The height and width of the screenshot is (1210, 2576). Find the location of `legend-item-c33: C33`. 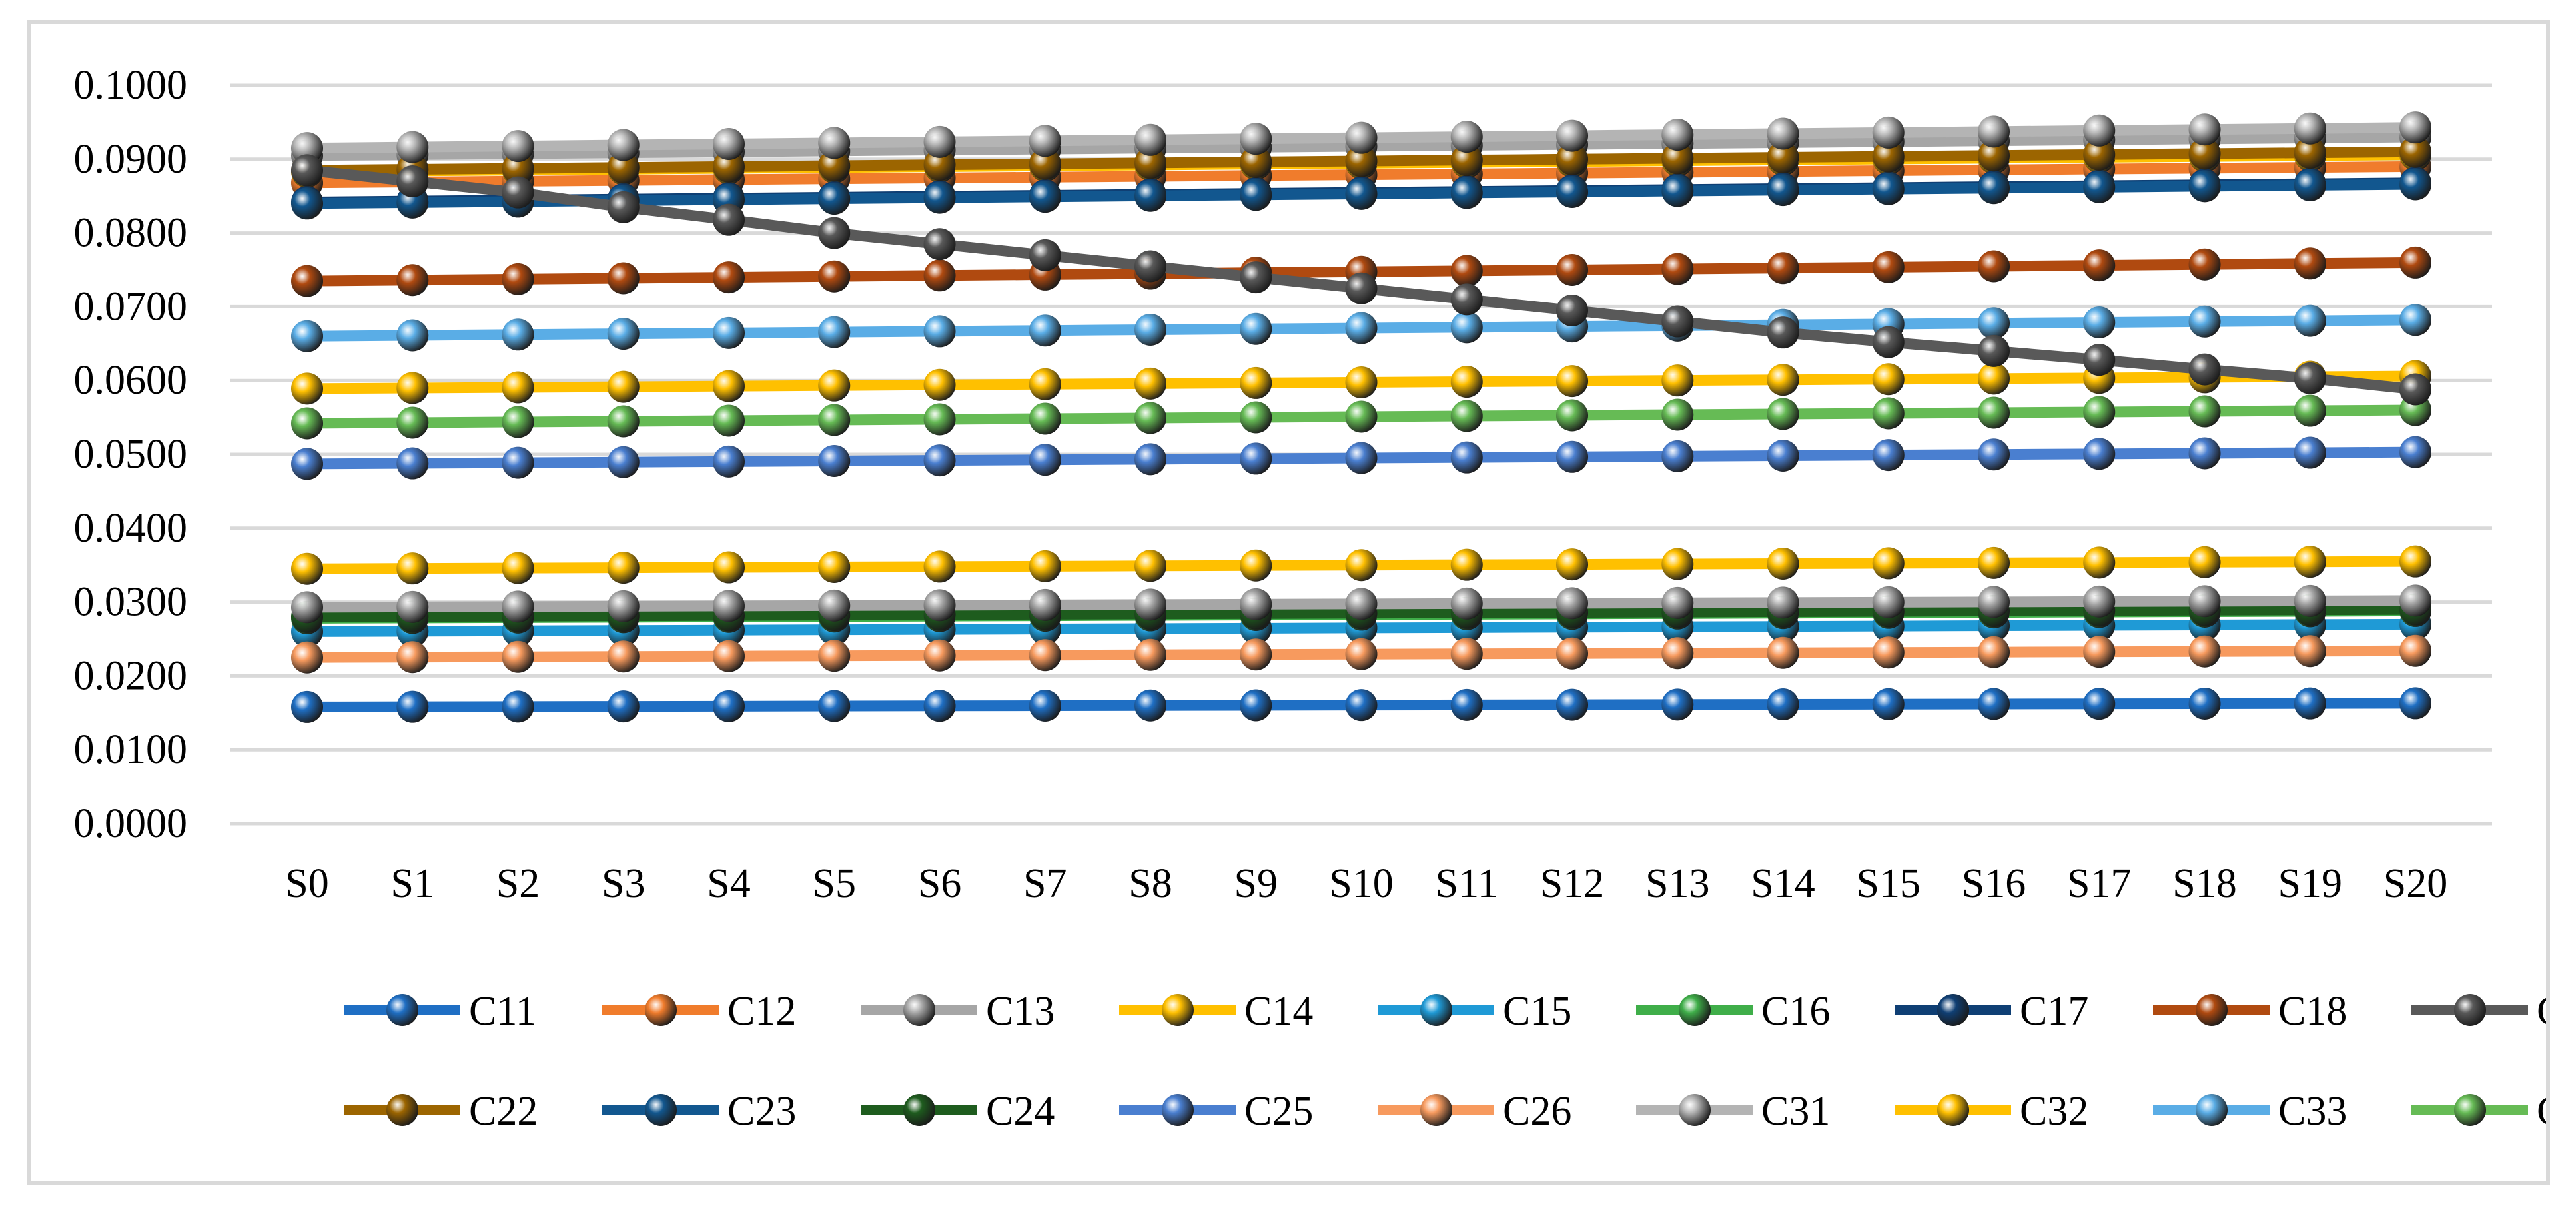

legend-item-c33: C33 is located at coordinates (2250, 1111).